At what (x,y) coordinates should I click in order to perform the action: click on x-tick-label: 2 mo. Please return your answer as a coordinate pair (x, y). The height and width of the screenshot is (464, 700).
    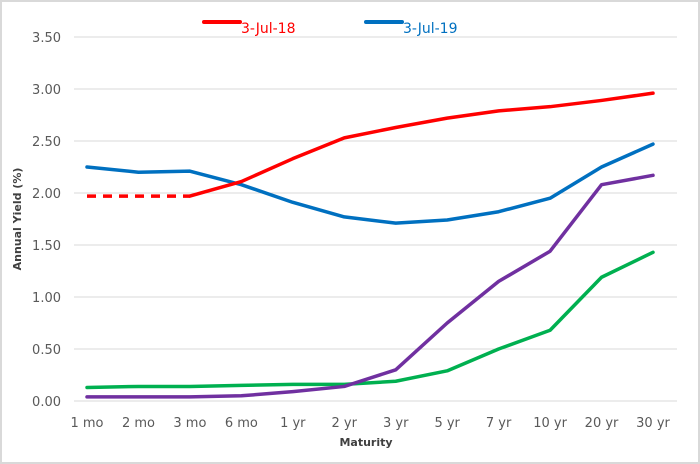
    Looking at the image, I should click on (138, 423).